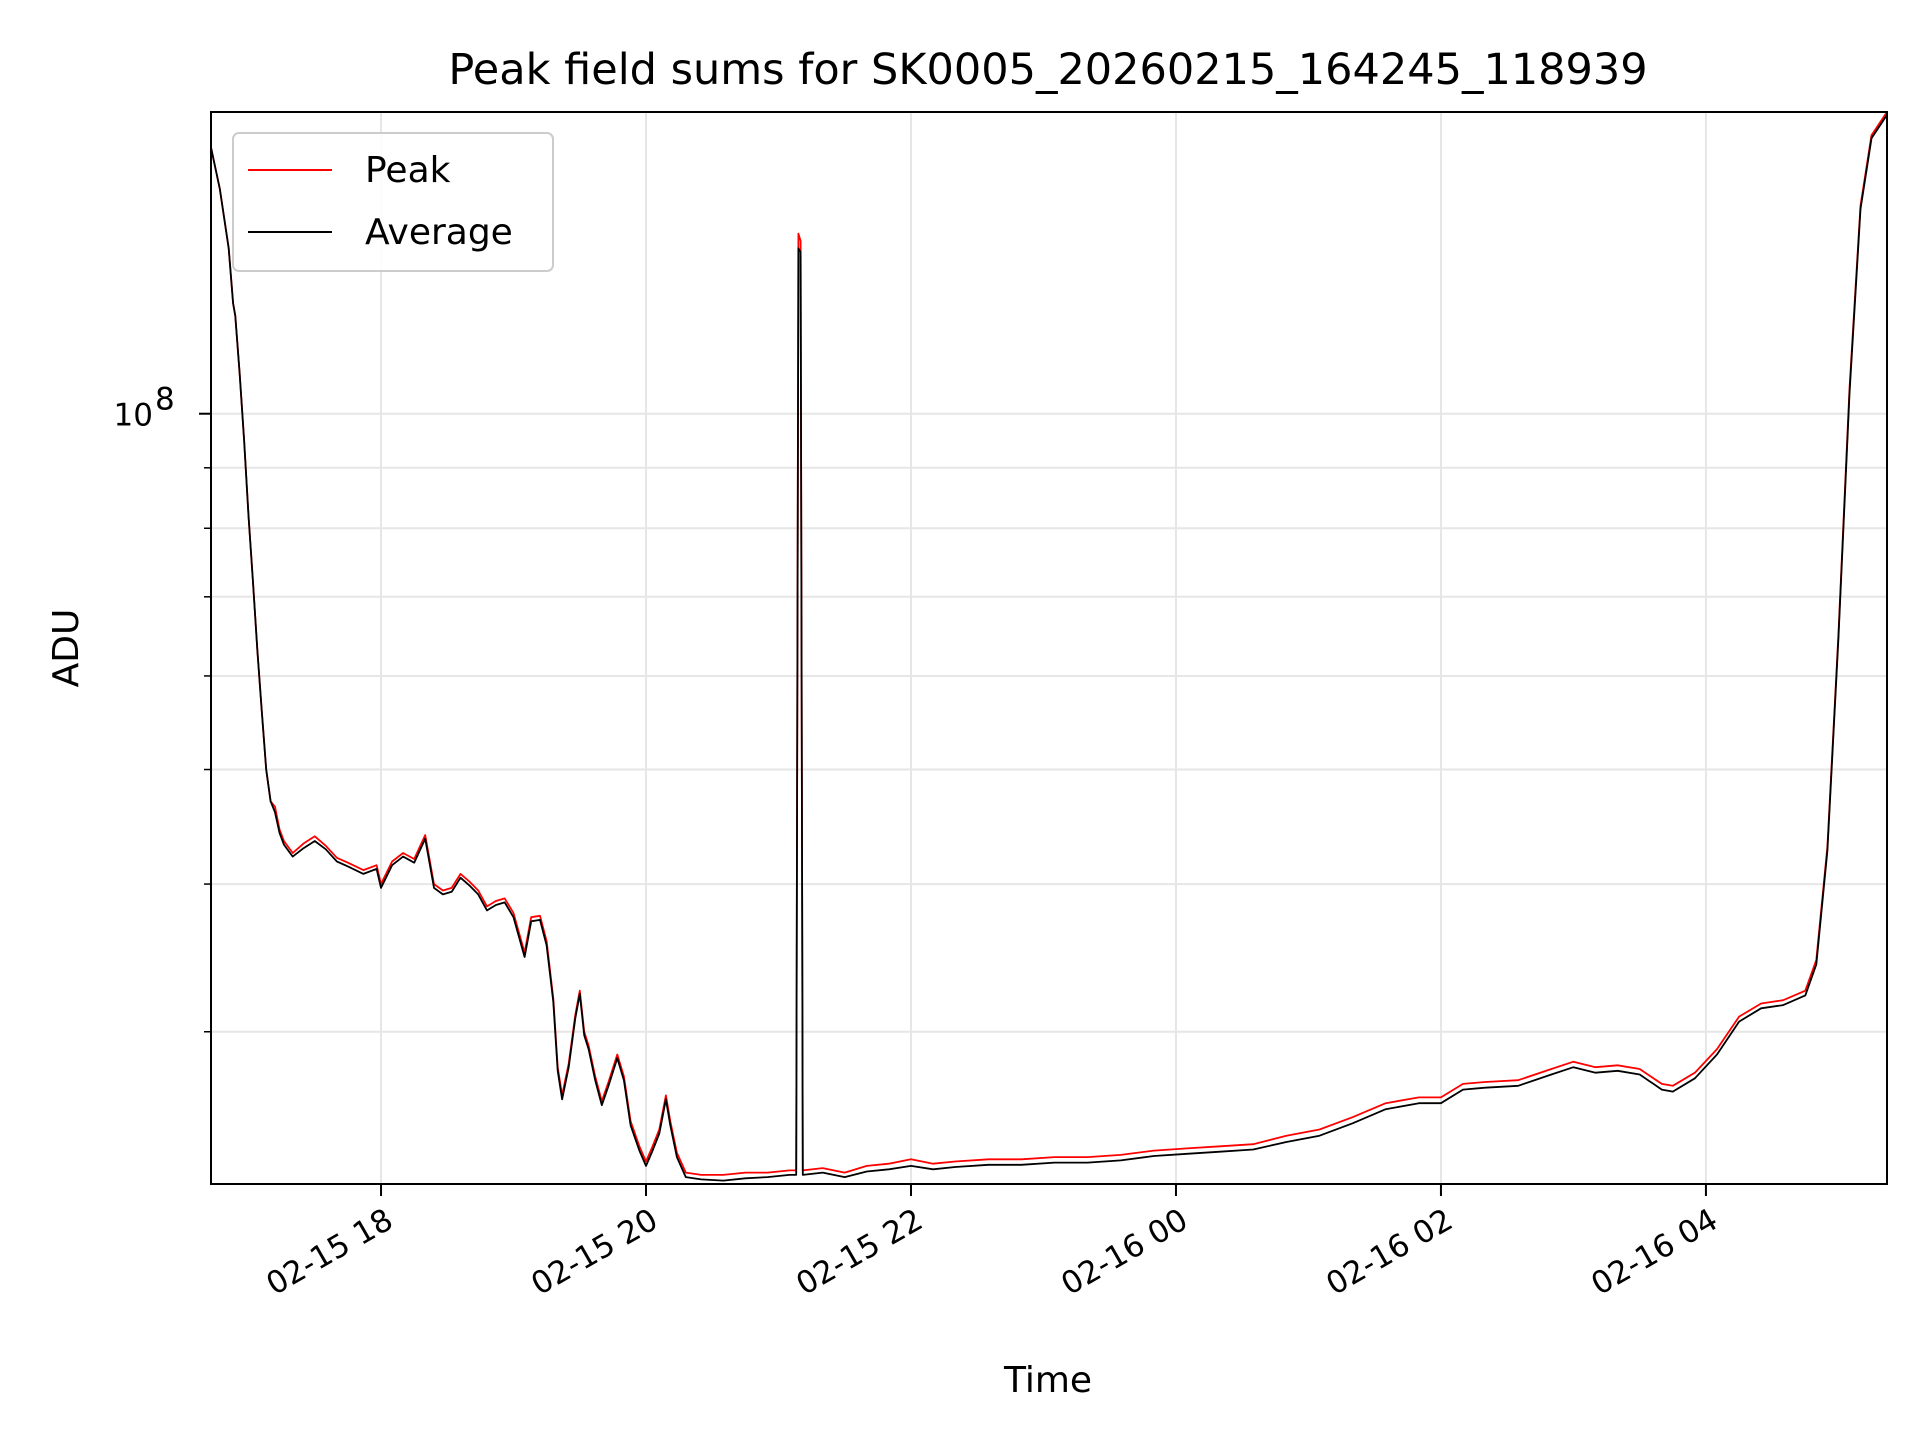 The image size is (1920, 1440). I want to click on legend: Peak Average, so click(393, 202).